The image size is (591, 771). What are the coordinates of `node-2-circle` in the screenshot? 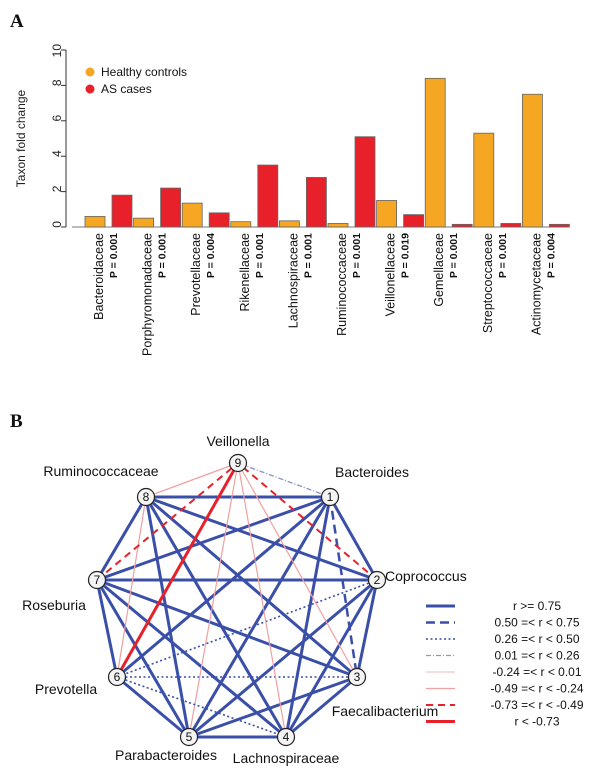 It's located at (377, 580).